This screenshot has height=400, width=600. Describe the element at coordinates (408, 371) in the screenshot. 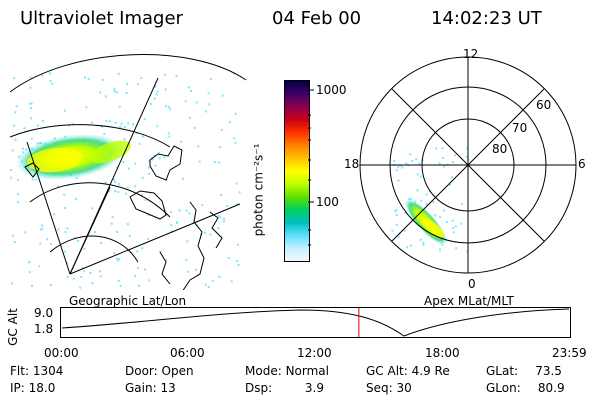

I see `info-gc-alt: GC Alt: 4.9 Re` at that location.